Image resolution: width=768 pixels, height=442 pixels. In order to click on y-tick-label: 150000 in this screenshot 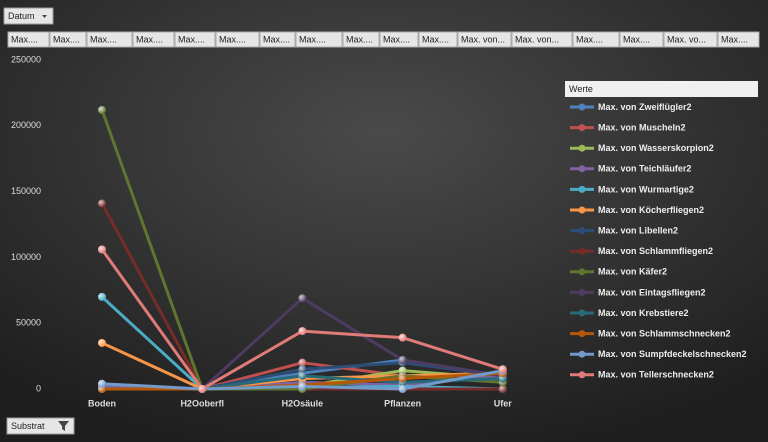, I will do `click(26, 191)`.